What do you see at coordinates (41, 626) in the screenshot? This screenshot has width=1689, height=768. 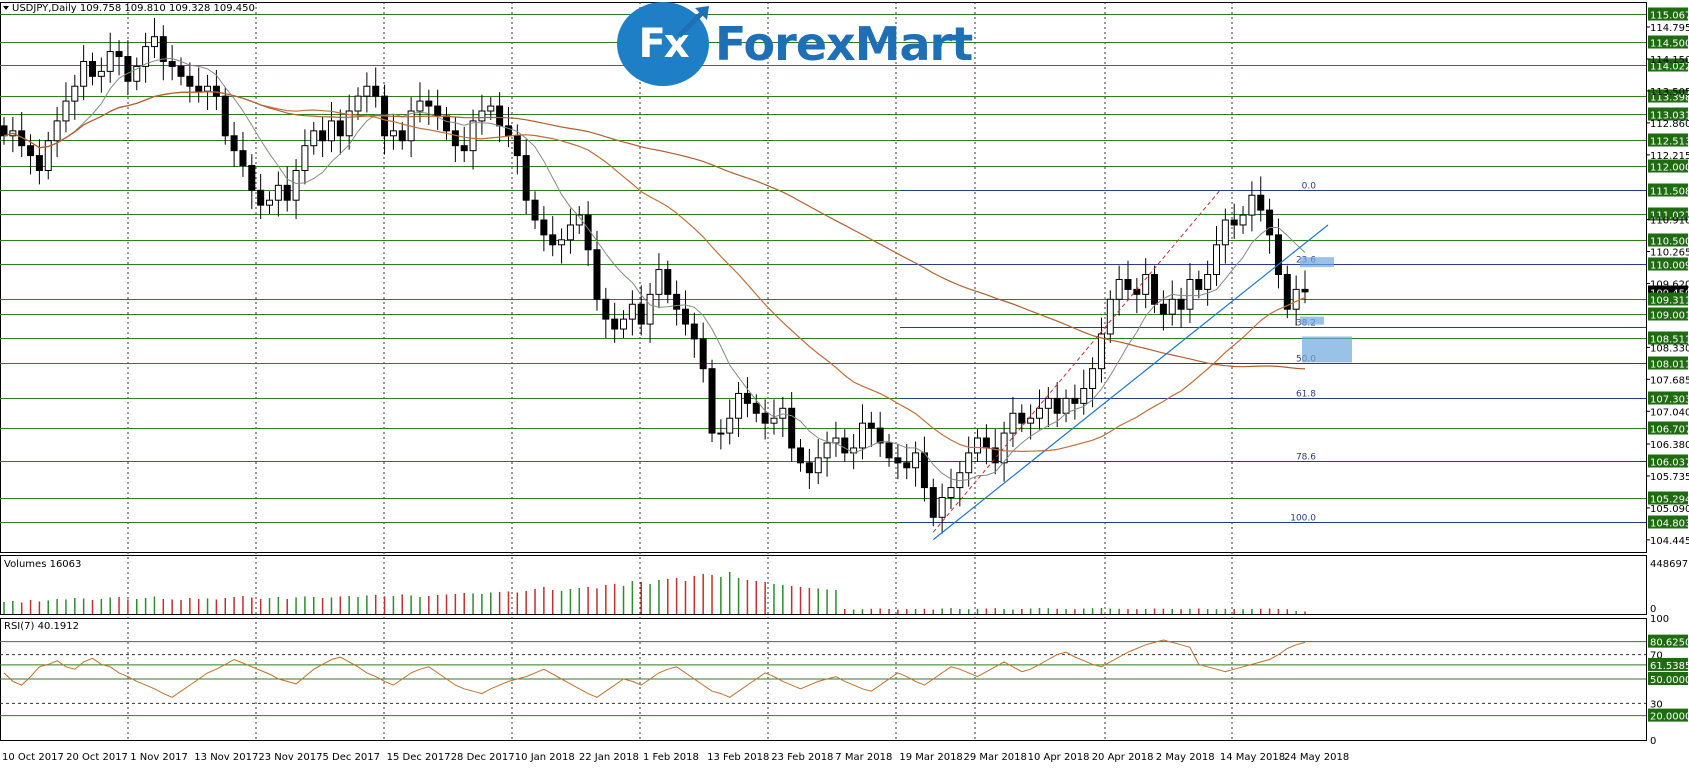 I see `rsi-header: RSI(7) 40.1912` at bounding box center [41, 626].